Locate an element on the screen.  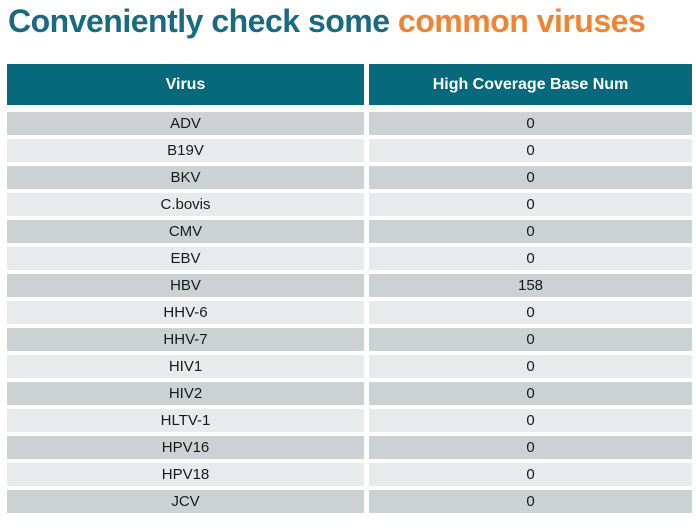
table-row: BKV 0 is located at coordinates (349, 178).